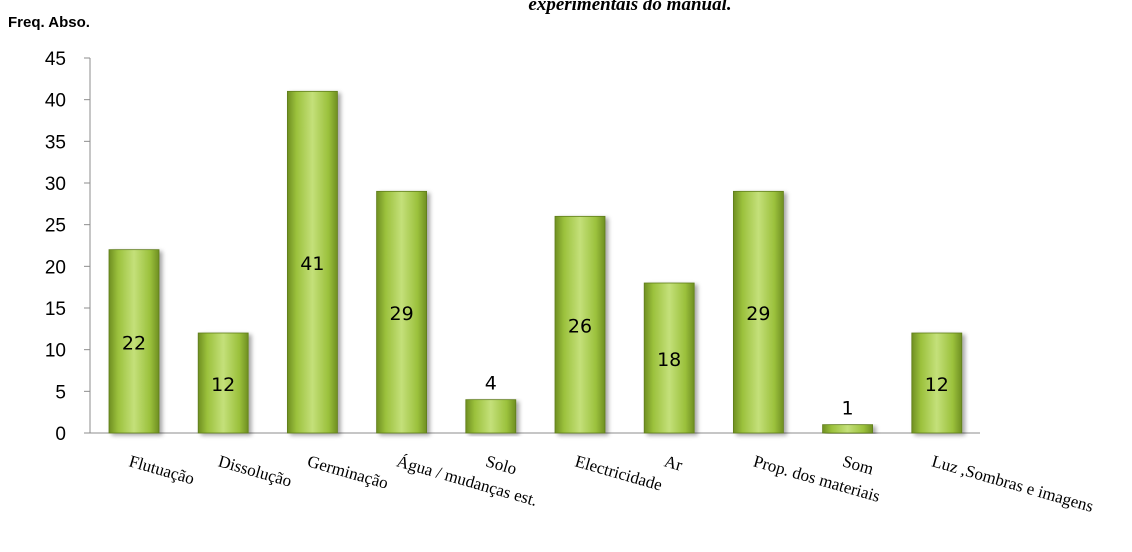 This screenshot has height=552, width=1132. What do you see at coordinates (55, 142) in the screenshot?
I see `y-tick-label: 35` at bounding box center [55, 142].